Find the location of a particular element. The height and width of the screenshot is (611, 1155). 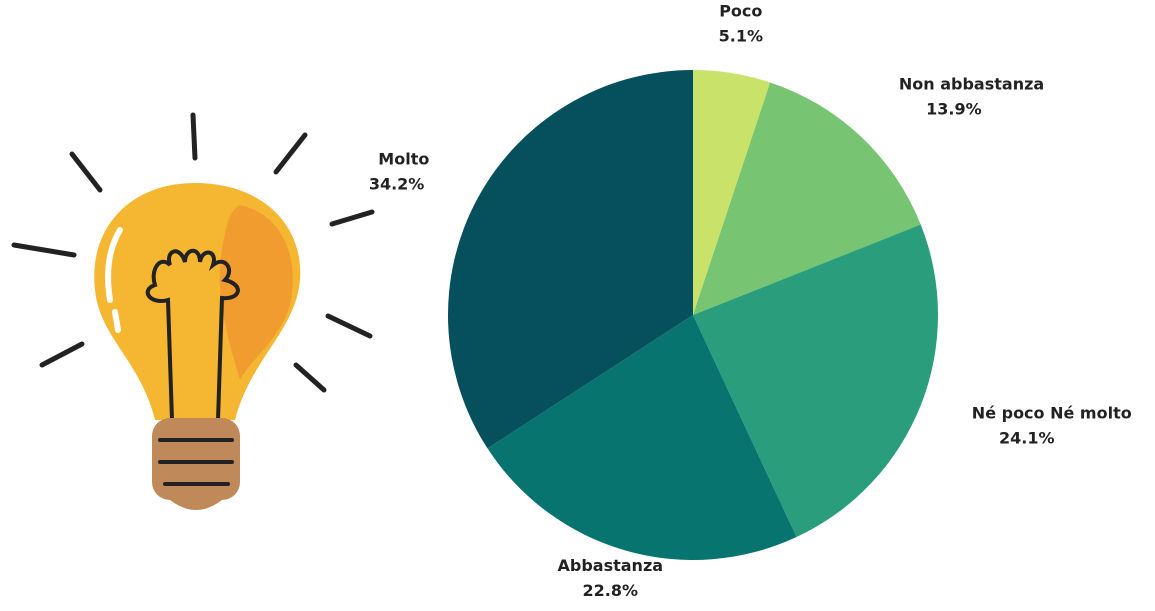

slice-label: Né poco Né molto is located at coordinates (1052, 412).